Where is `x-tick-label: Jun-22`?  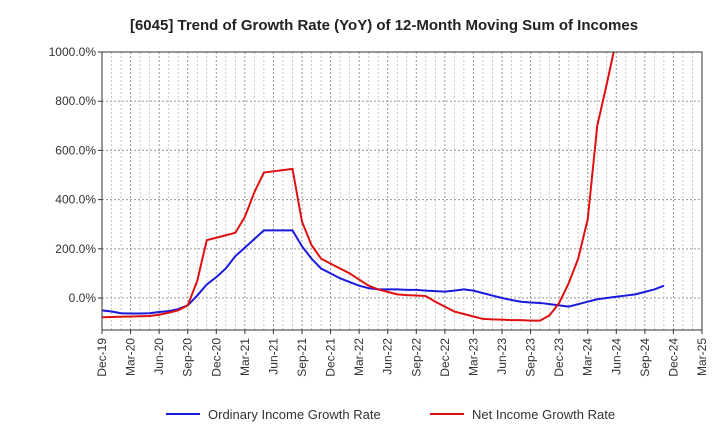 x-tick-label: Jun-22 is located at coordinates (388, 356).